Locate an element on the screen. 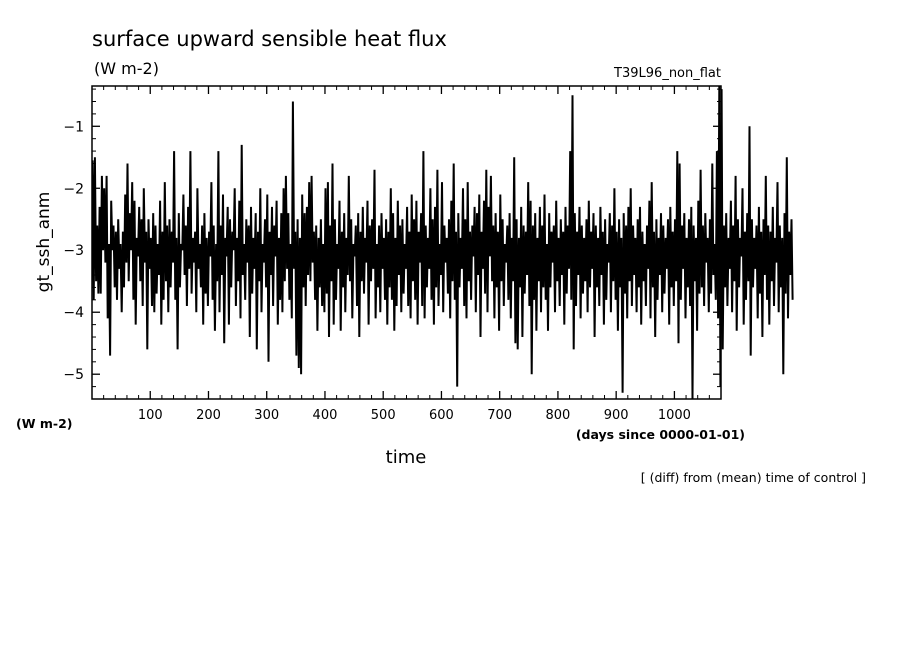  x-axis-units: (days since 0000-01-01) is located at coordinates (660, 434).